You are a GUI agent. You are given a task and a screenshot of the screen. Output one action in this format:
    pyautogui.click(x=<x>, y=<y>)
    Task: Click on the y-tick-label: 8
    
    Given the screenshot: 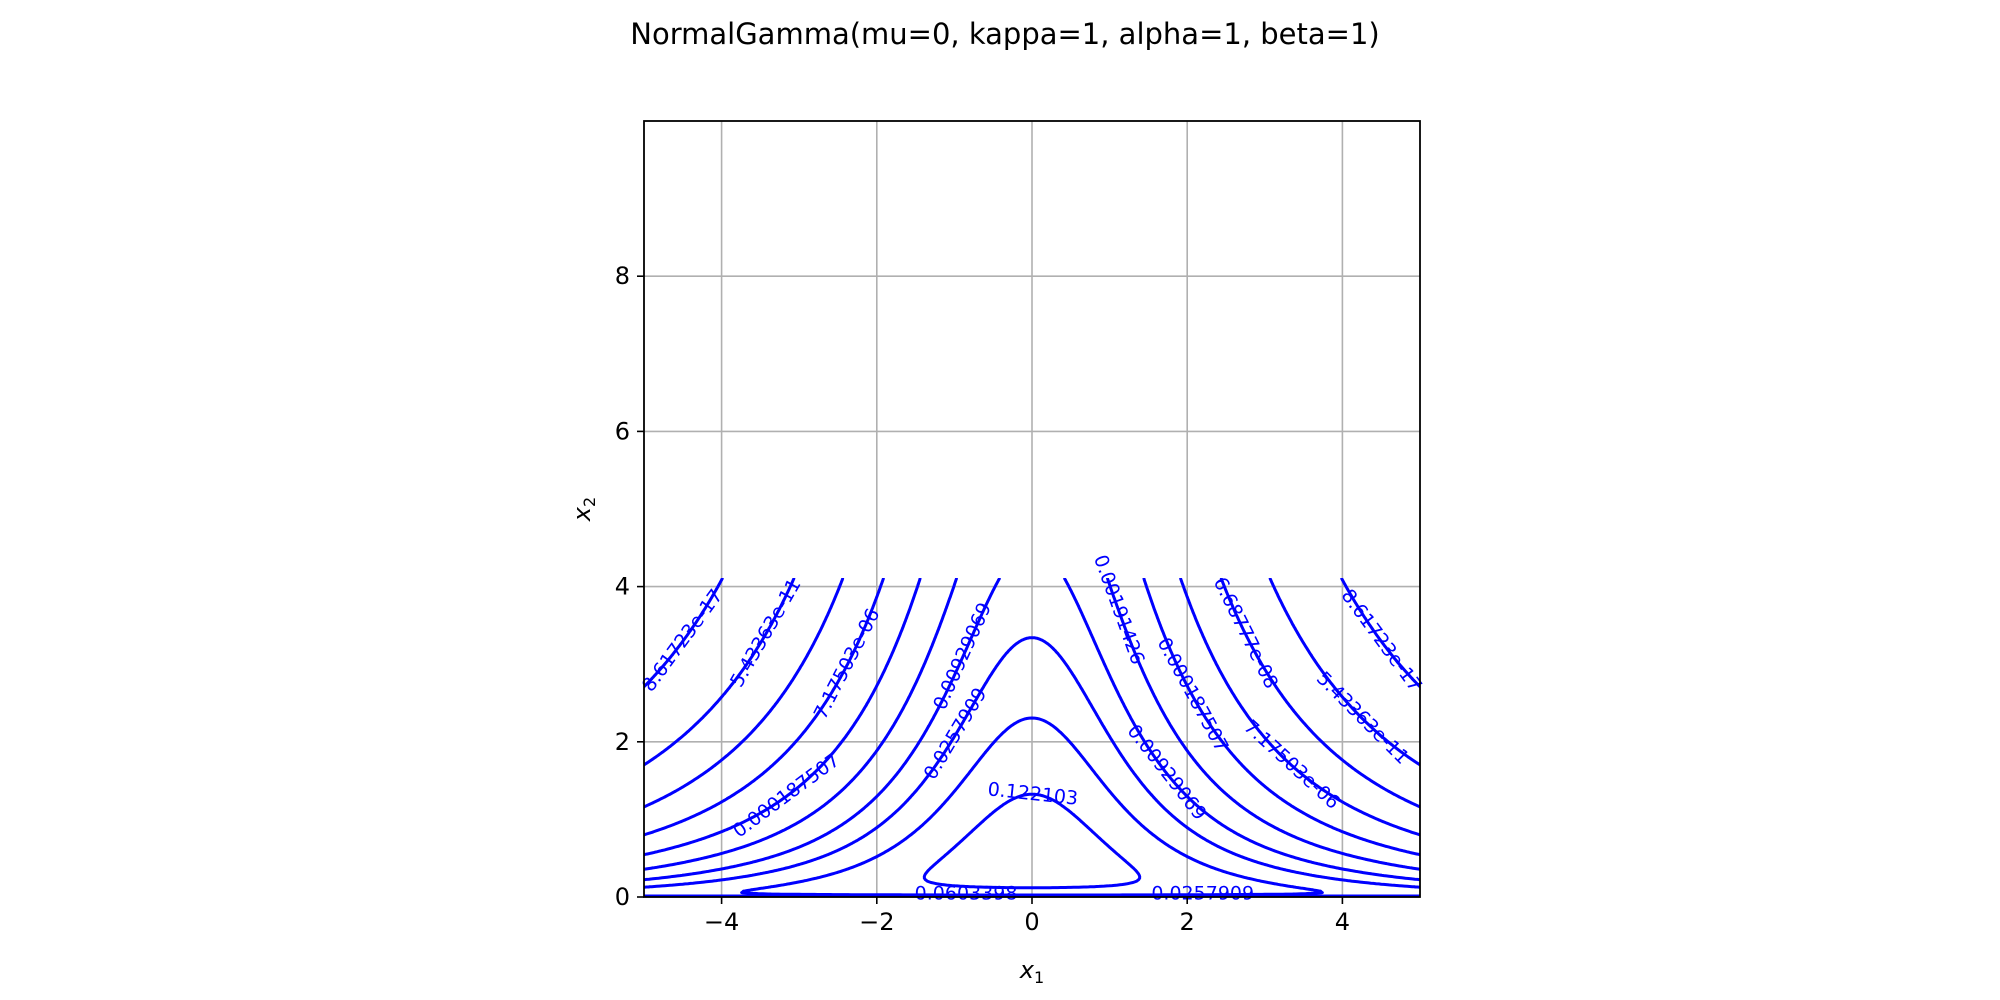 What is the action you would take?
    pyautogui.click(x=622, y=276)
    